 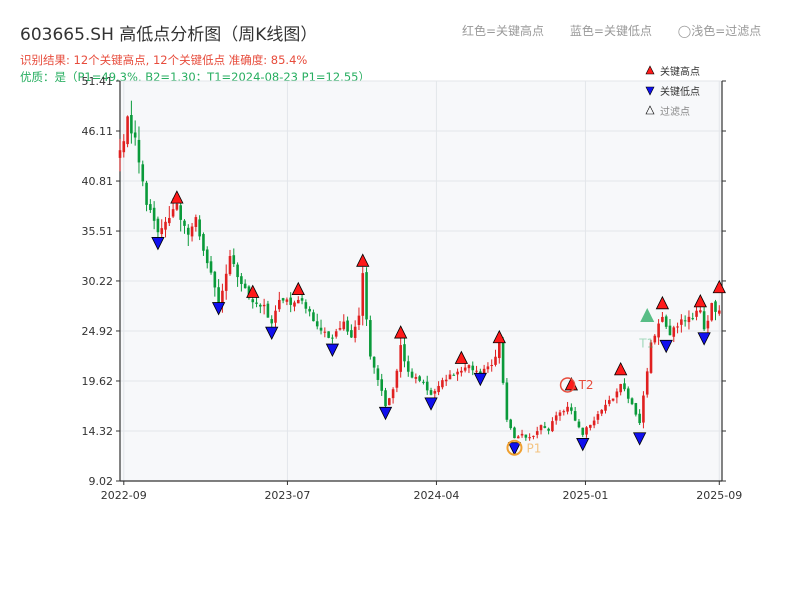 I want to click on top-legend-filtered: ◯浅色=过滤点, so click(x=719, y=31).